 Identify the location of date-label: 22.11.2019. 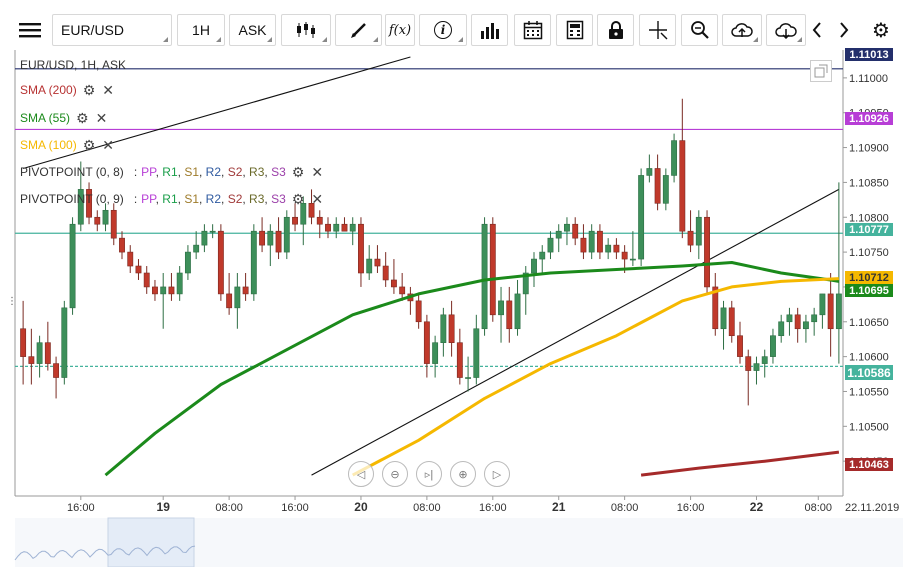
(872, 508).